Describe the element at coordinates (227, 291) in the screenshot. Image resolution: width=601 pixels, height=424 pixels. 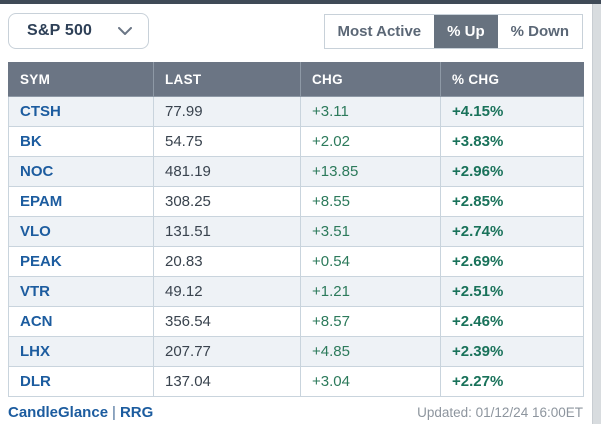
I see `last-cell: 49.12` at that location.